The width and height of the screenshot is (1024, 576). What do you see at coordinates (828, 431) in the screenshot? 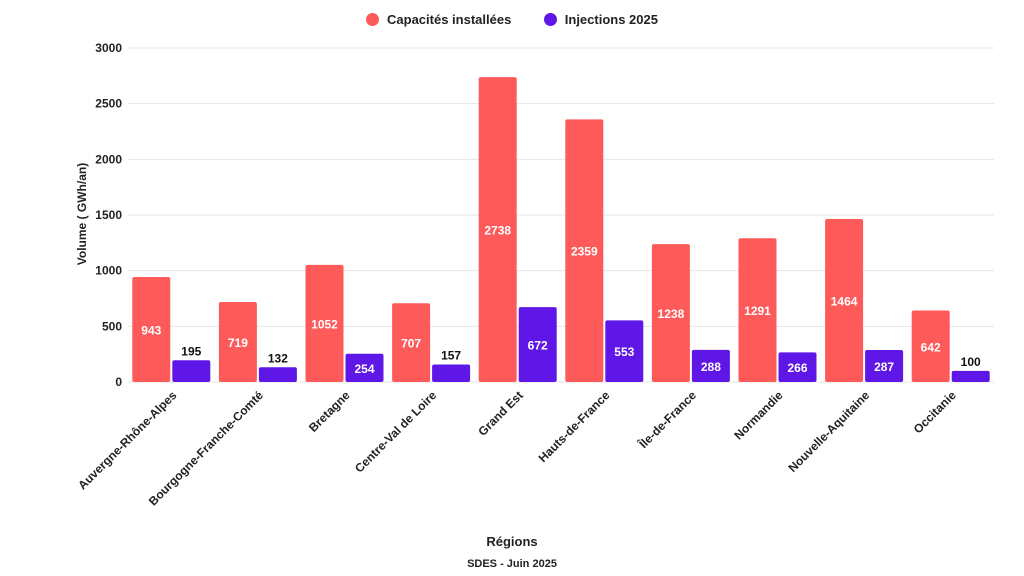
I see `x-tick-label: Nouvelle-Aquitaine` at bounding box center [828, 431].